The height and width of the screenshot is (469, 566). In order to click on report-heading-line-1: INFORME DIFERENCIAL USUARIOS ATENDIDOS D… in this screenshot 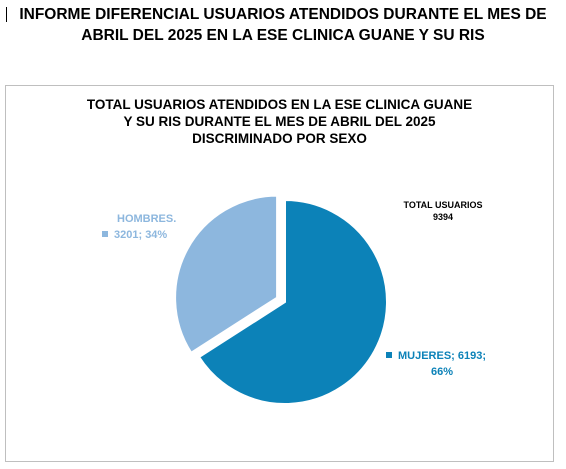, I will do `click(283, 14)`.